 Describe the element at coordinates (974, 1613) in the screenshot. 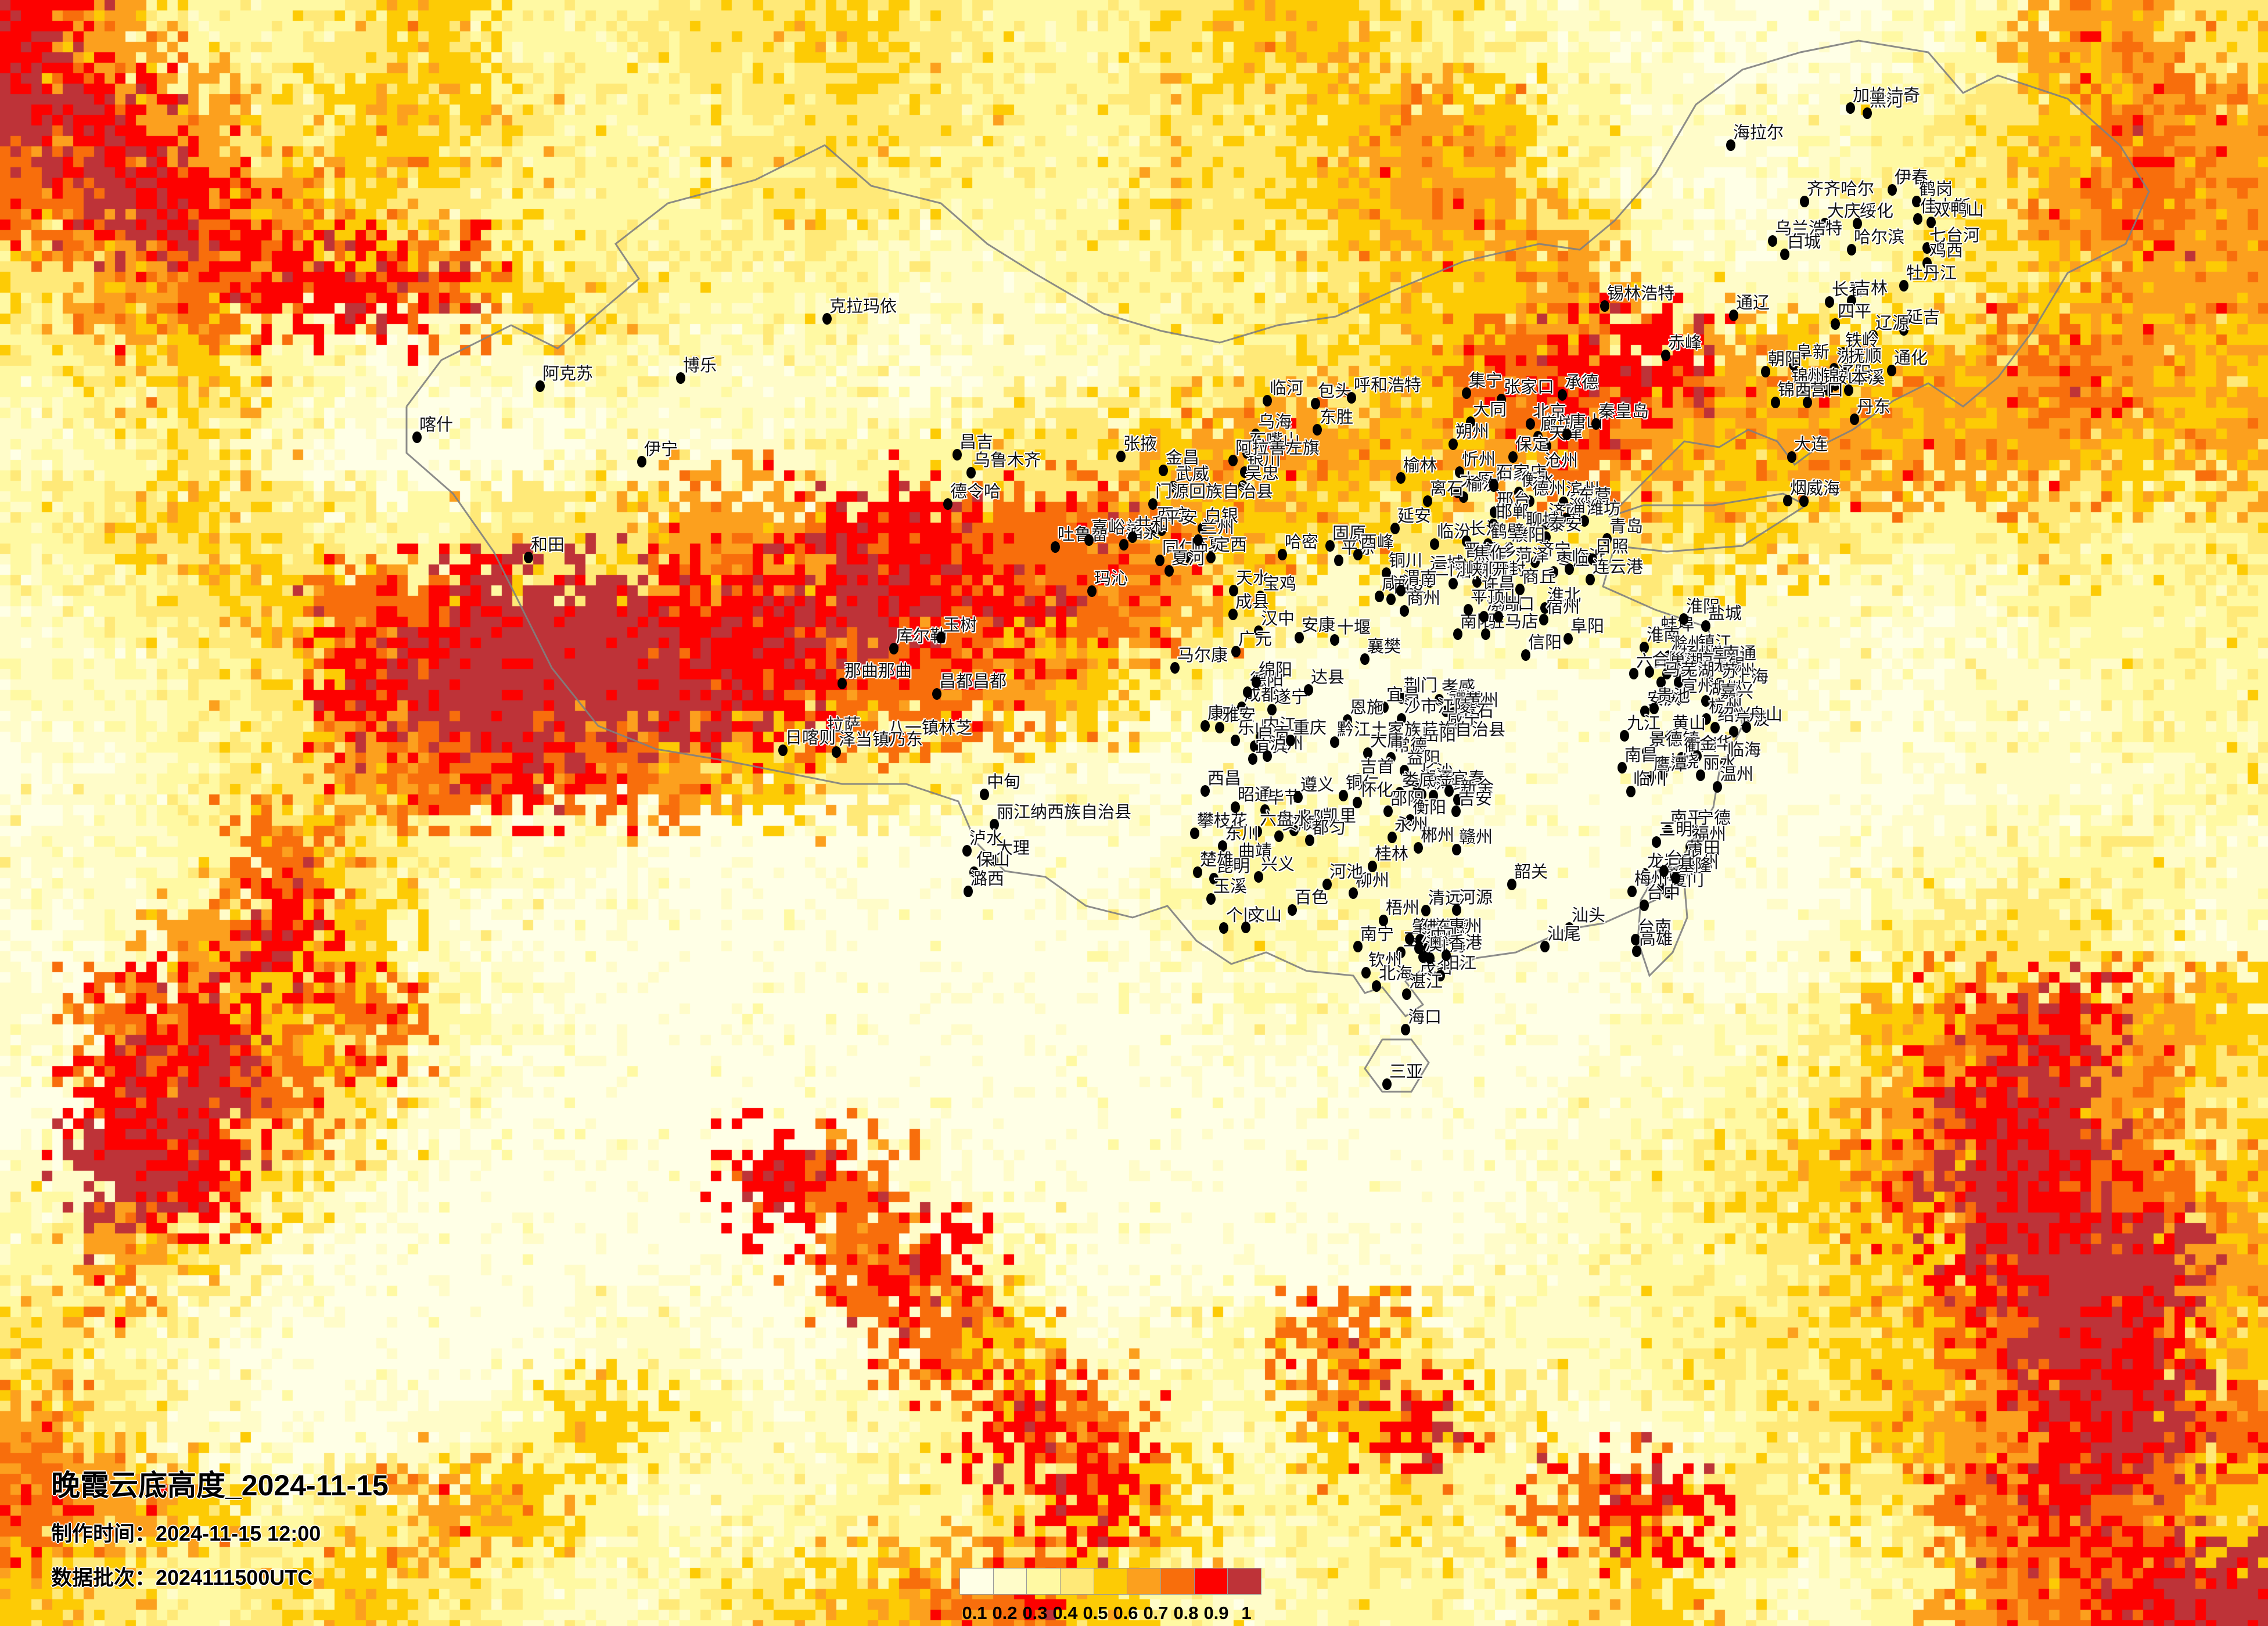

I see `legend-value: 0.1` at that location.